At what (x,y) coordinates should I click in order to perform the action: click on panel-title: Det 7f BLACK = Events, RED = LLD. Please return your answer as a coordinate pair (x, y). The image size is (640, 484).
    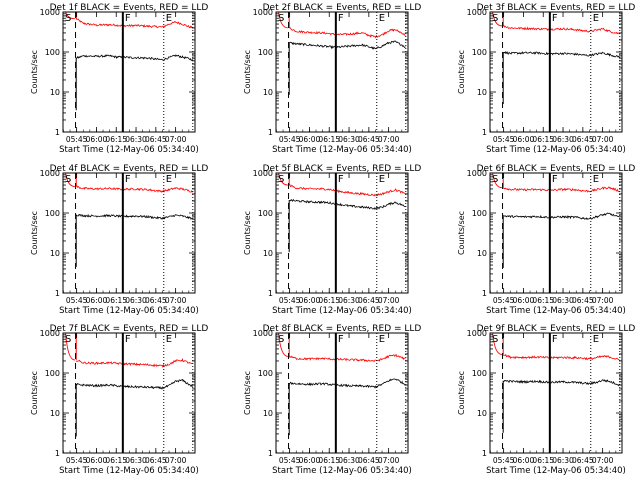
    Looking at the image, I should click on (129, 329).